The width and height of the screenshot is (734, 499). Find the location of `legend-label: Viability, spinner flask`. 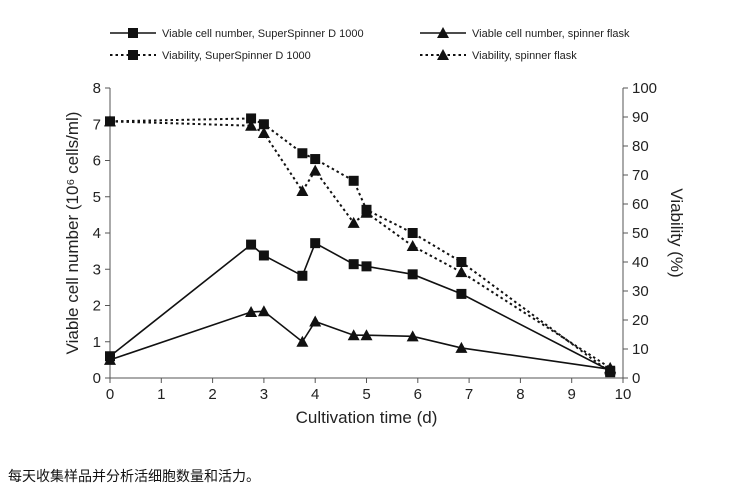

legend-label: Viability, spinner flask is located at coordinates (524, 56).